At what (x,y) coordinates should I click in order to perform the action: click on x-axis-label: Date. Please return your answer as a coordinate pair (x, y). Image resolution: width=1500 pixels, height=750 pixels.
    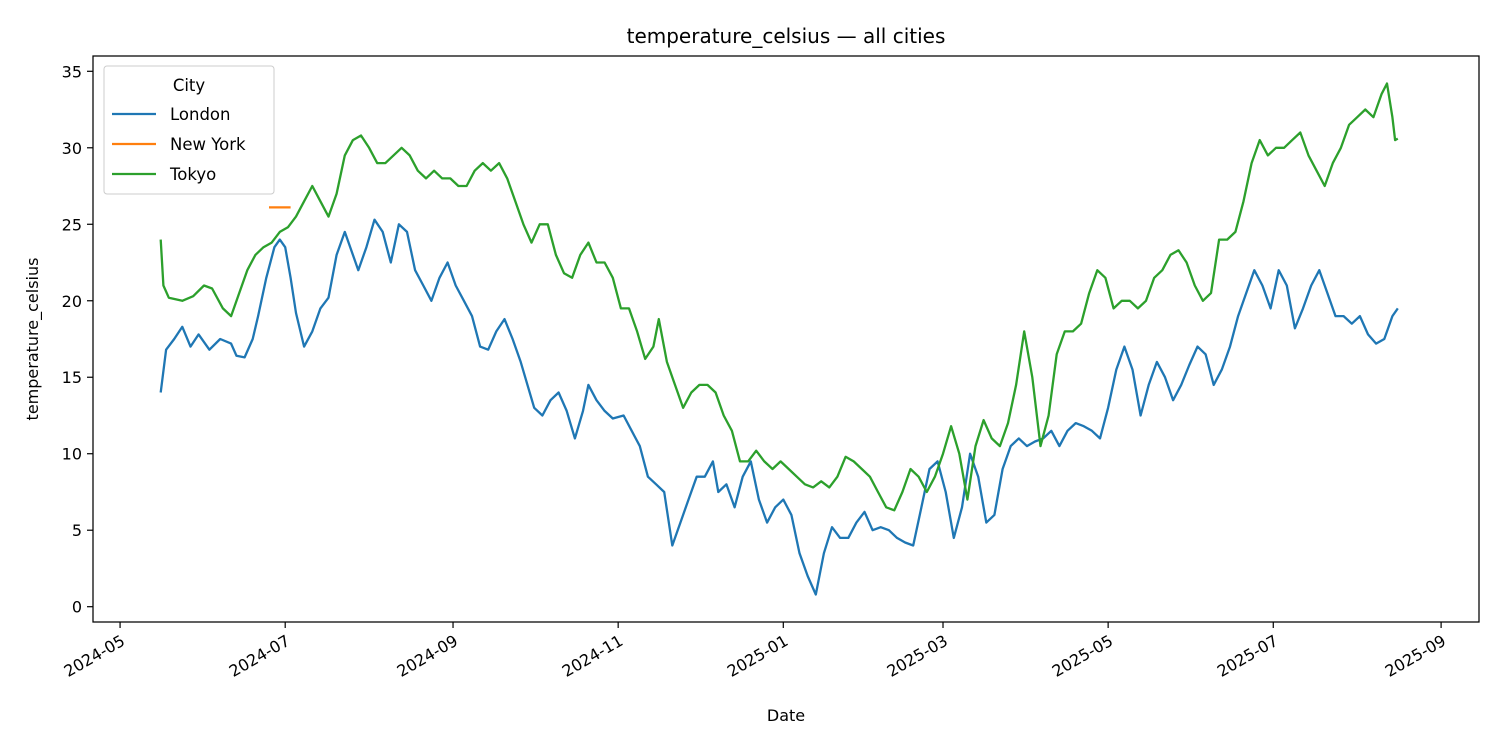
    Looking at the image, I should click on (786, 715).